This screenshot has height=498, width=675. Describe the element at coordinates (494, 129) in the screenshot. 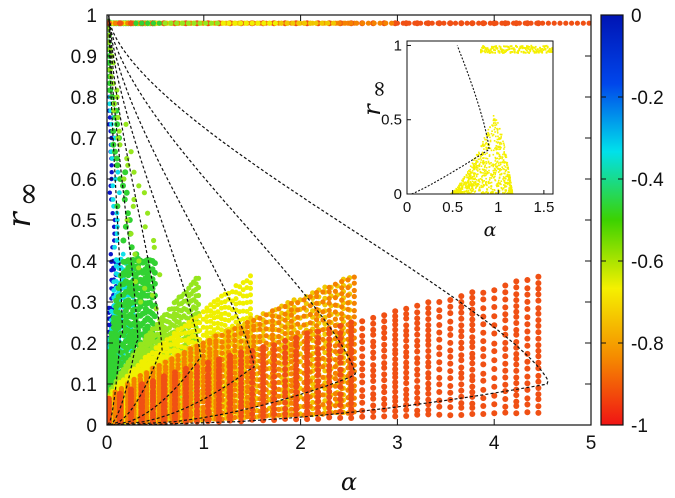

I see `inset-scatter-point` at that location.